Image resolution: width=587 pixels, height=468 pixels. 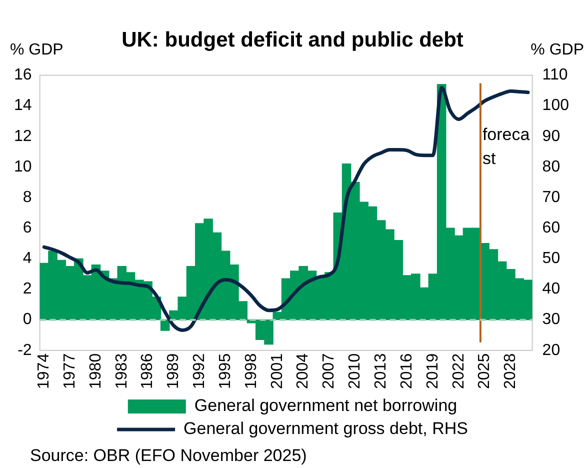 What do you see at coordinates (381, 371) in the screenshot?
I see `x-tick-label: 2013` at bounding box center [381, 371].